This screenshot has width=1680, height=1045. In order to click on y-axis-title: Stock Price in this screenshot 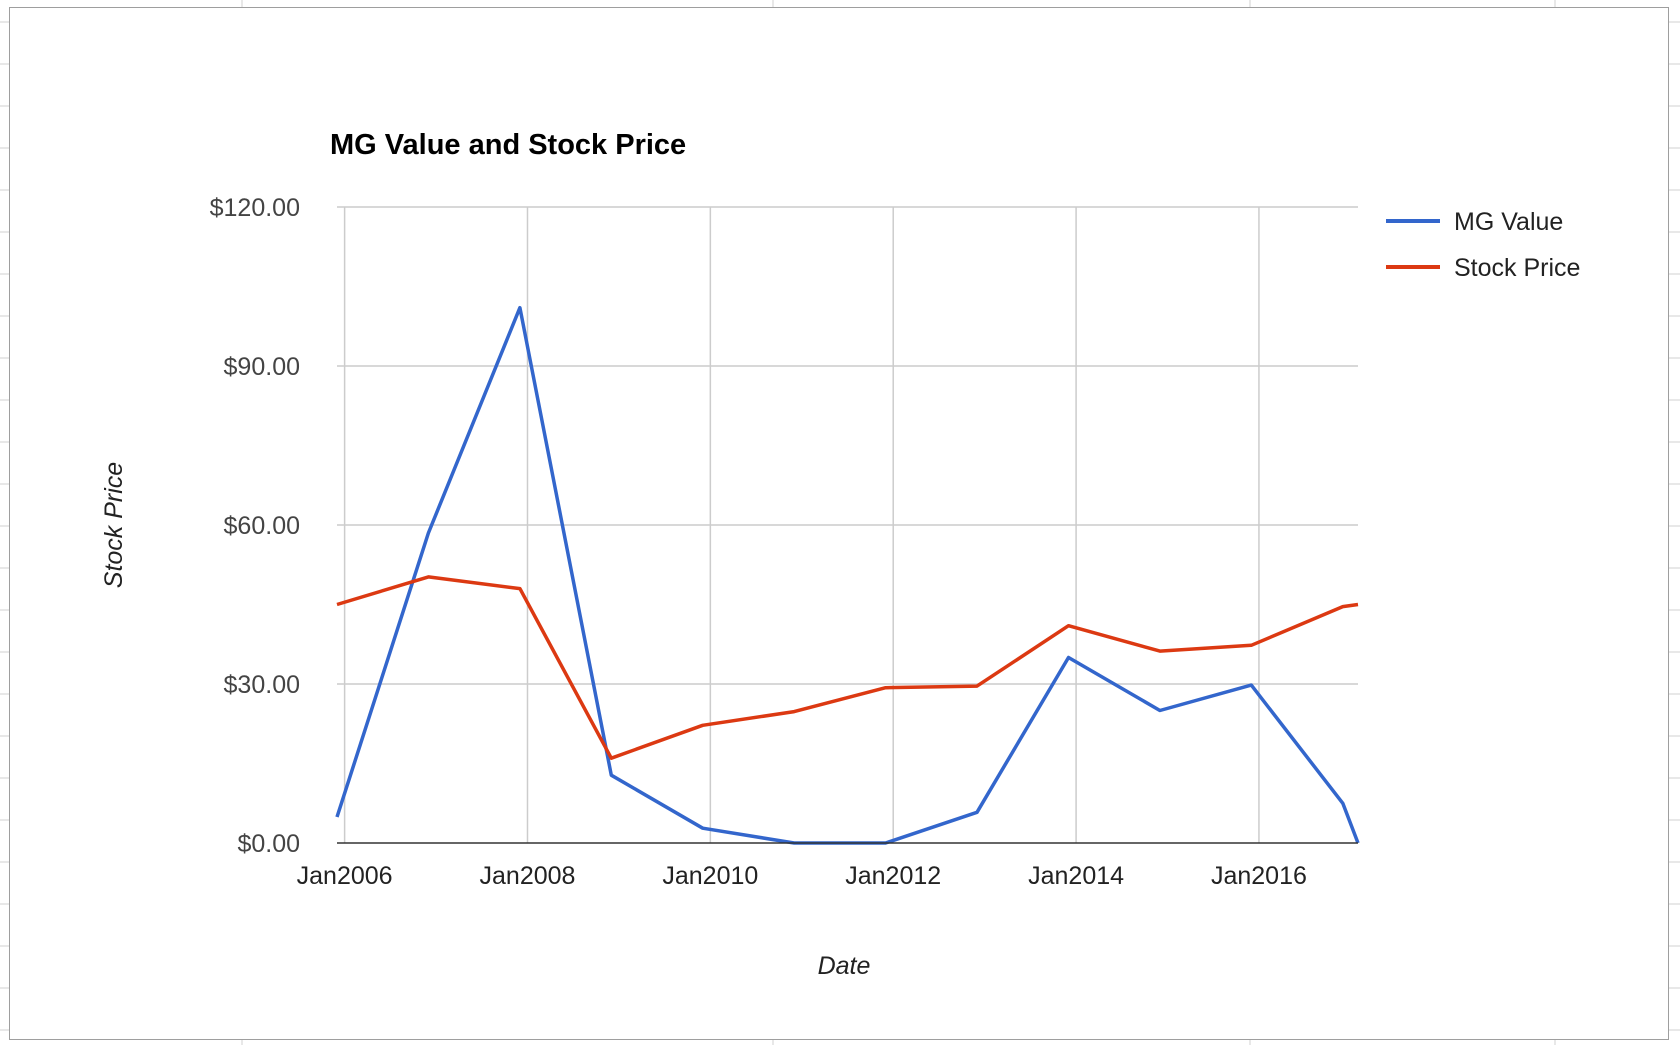, I will do `click(114, 525)`.